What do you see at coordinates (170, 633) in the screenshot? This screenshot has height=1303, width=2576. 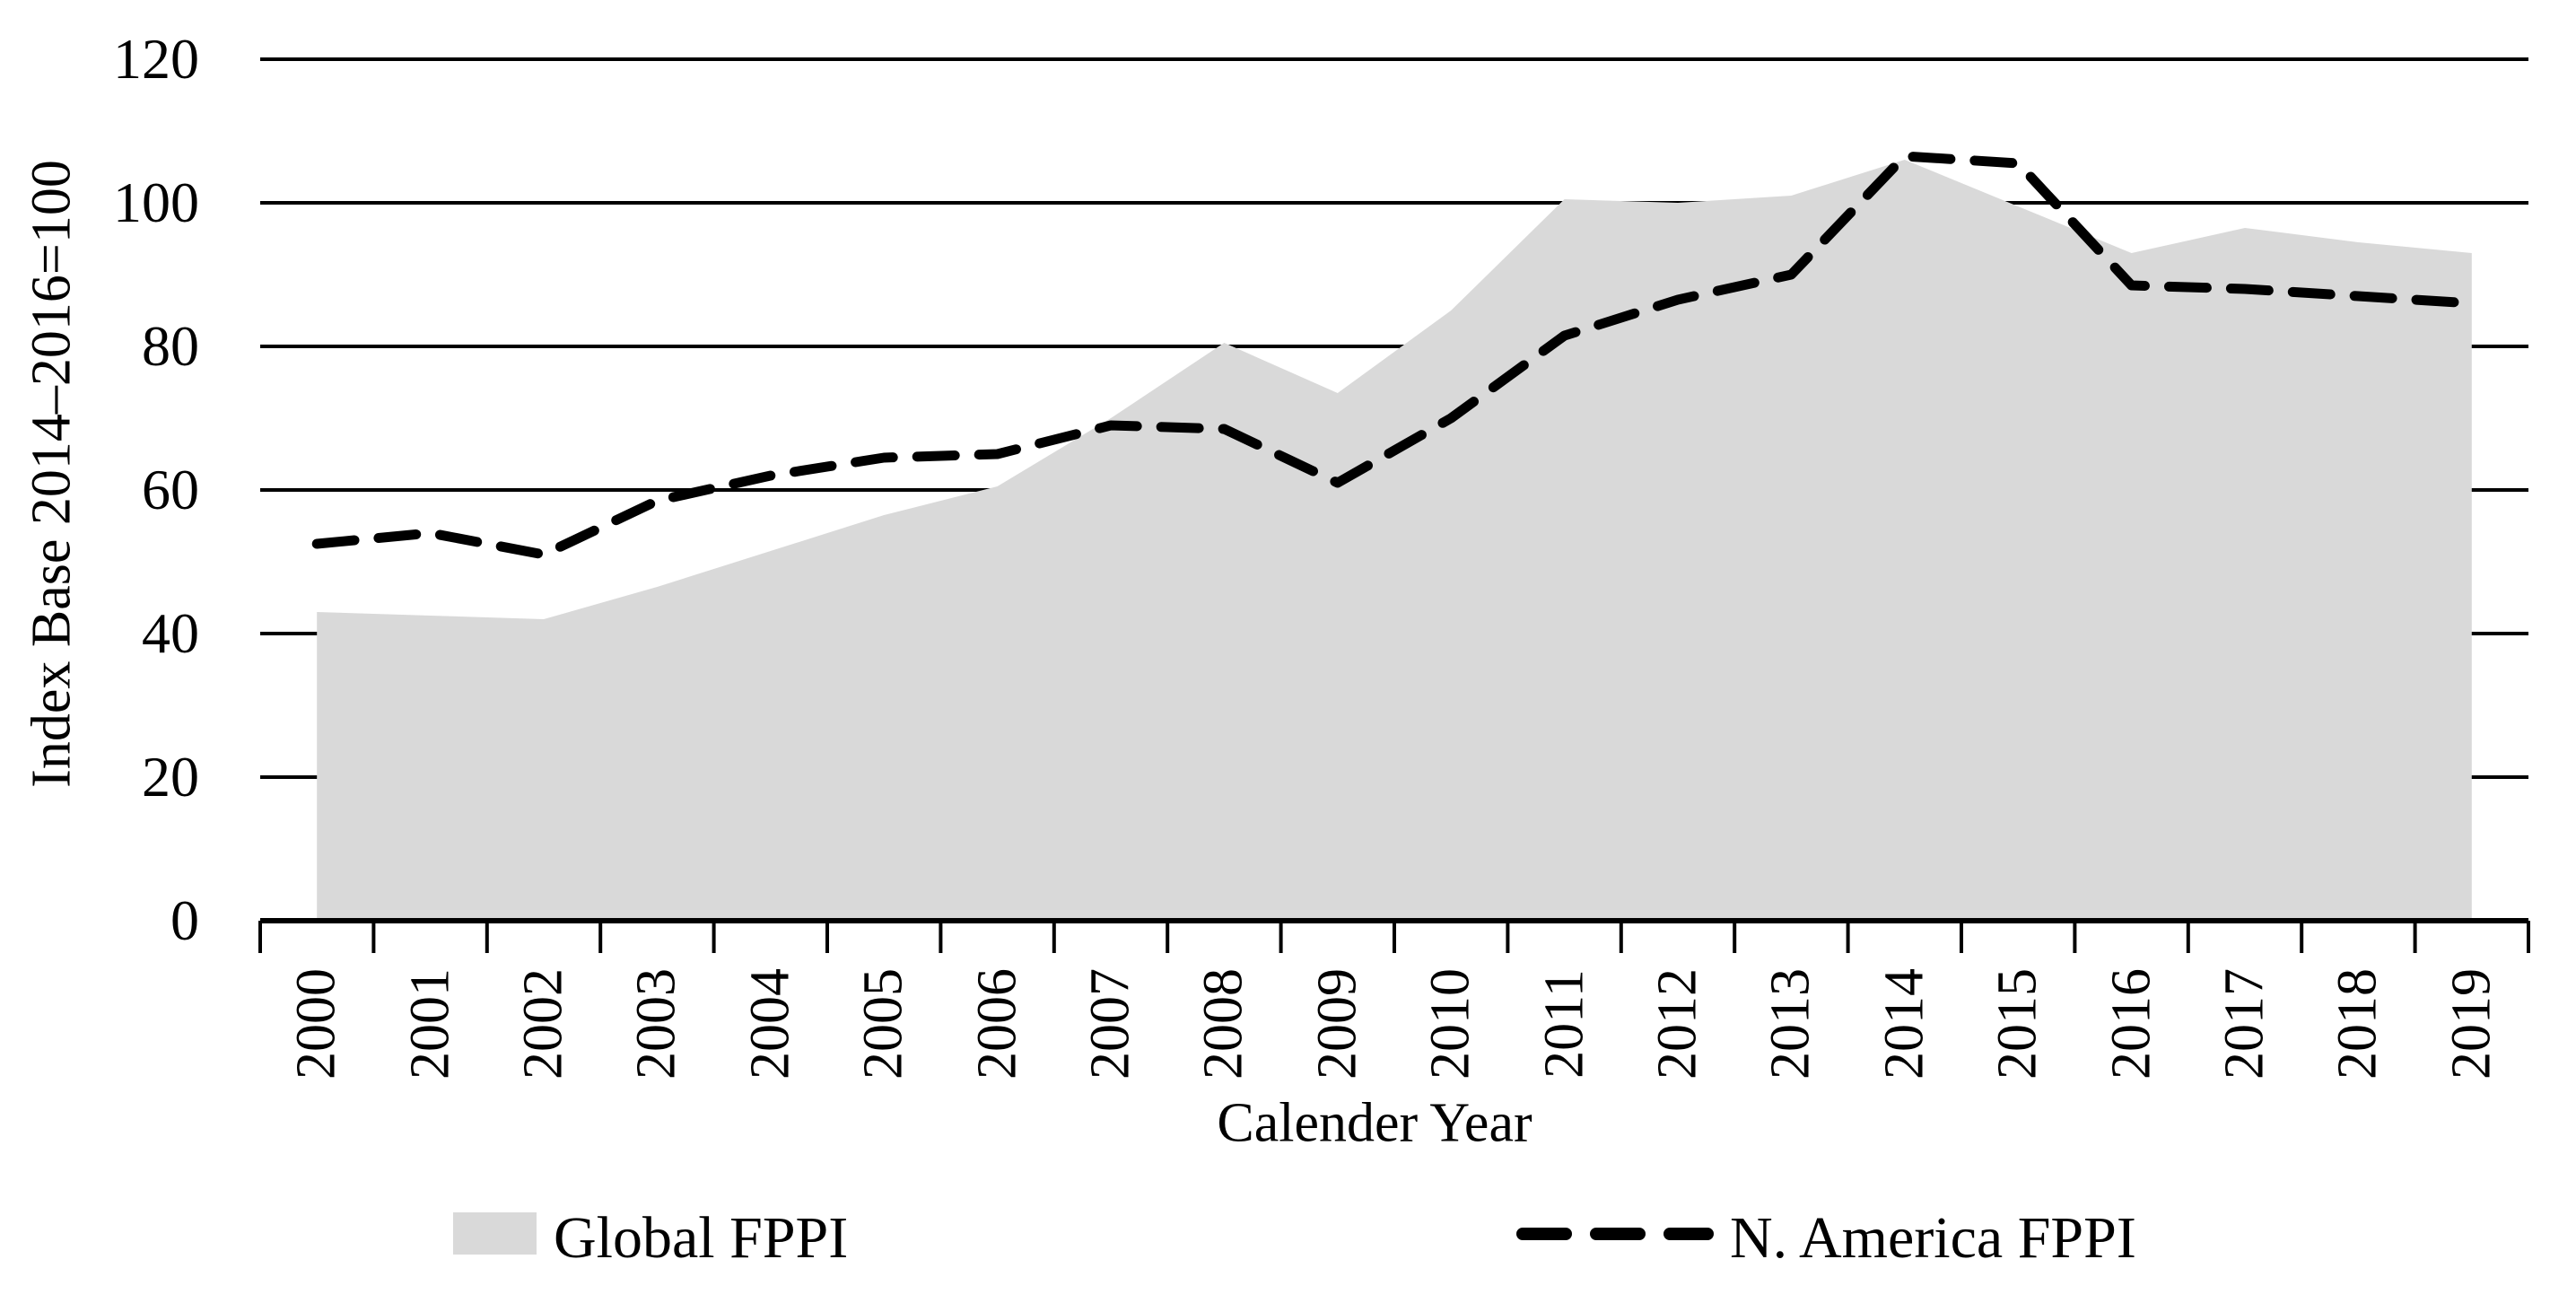 I see `y-axis-tick-label-40: 40` at bounding box center [170, 633].